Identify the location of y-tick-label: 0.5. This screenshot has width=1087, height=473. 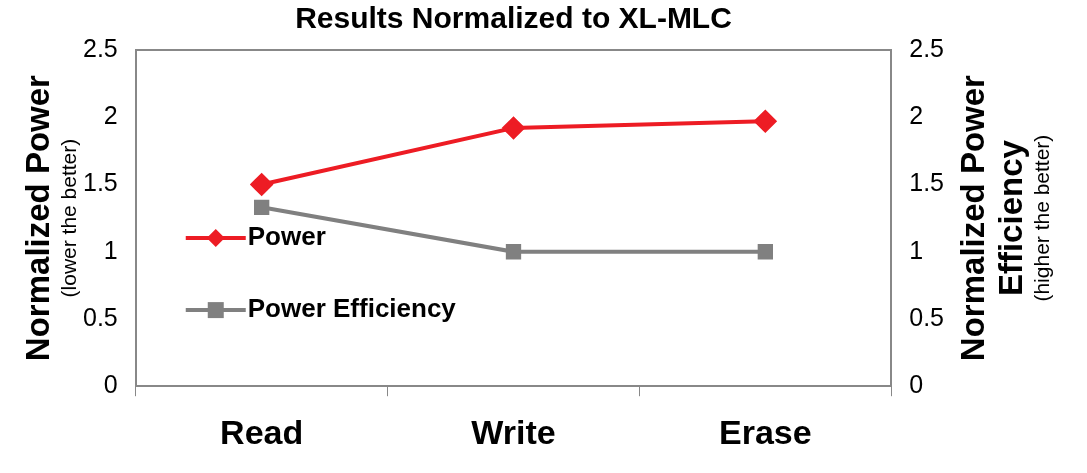
(100, 316).